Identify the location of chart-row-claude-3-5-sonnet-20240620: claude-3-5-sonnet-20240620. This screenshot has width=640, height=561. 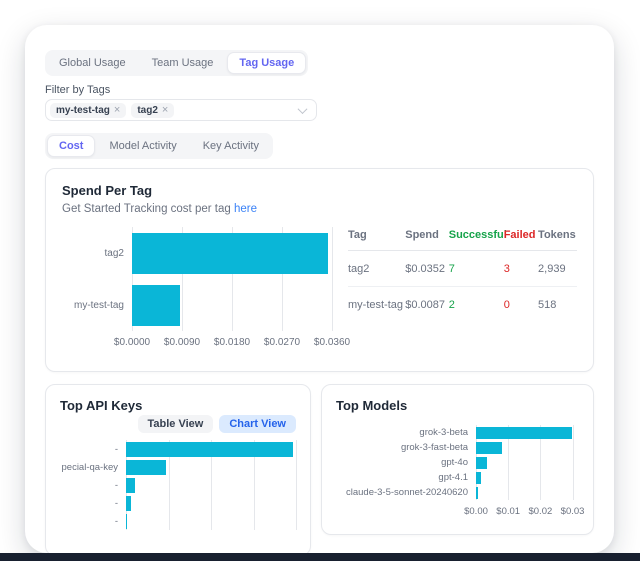
(457, 492).